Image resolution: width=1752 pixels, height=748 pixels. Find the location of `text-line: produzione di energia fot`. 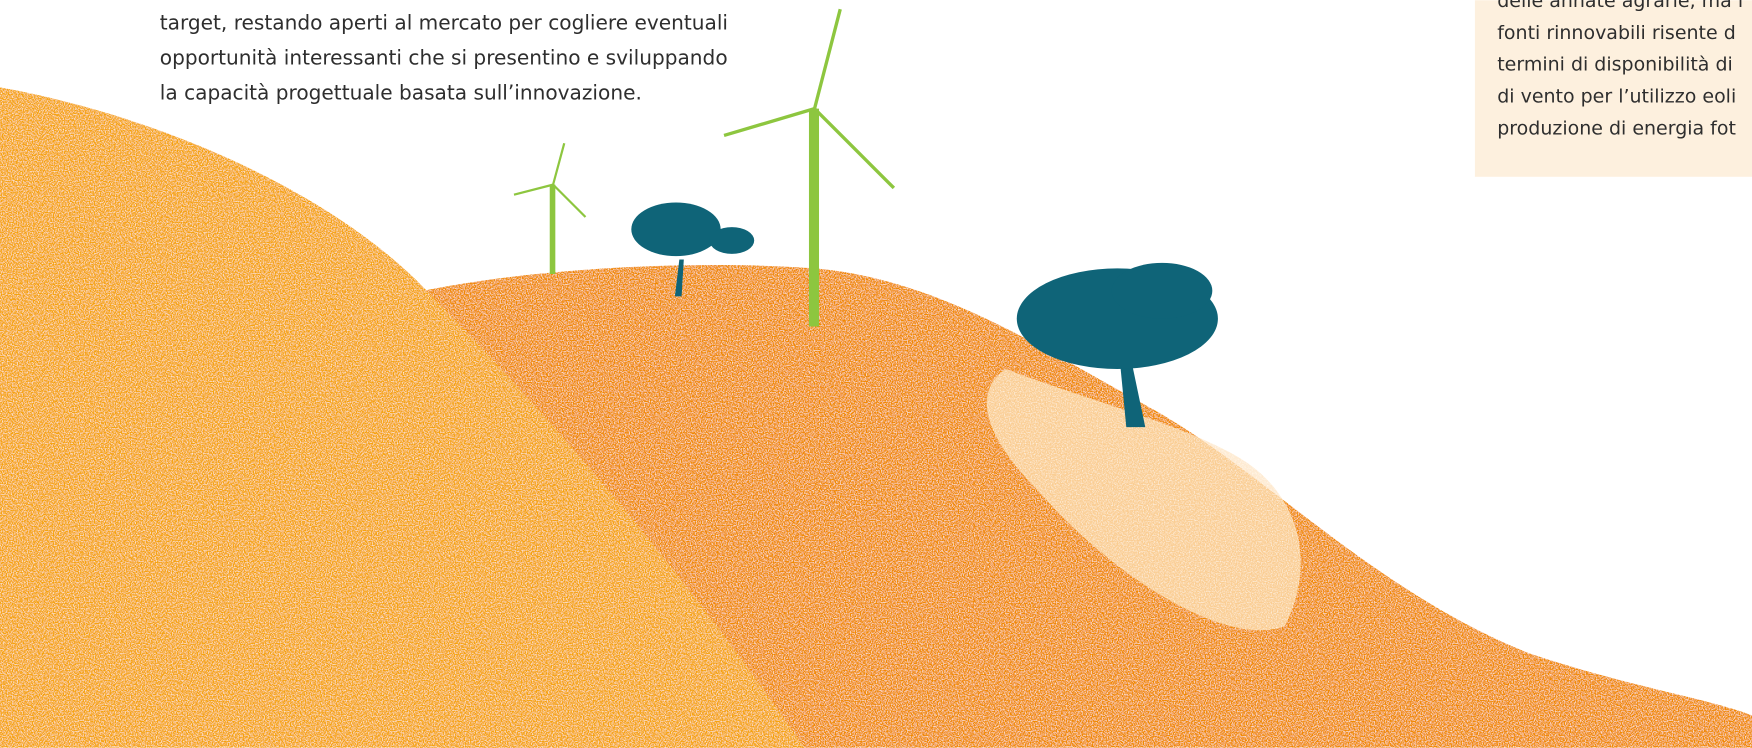

text-line: produzione di energia fot is located at coordinates (1616, 128).